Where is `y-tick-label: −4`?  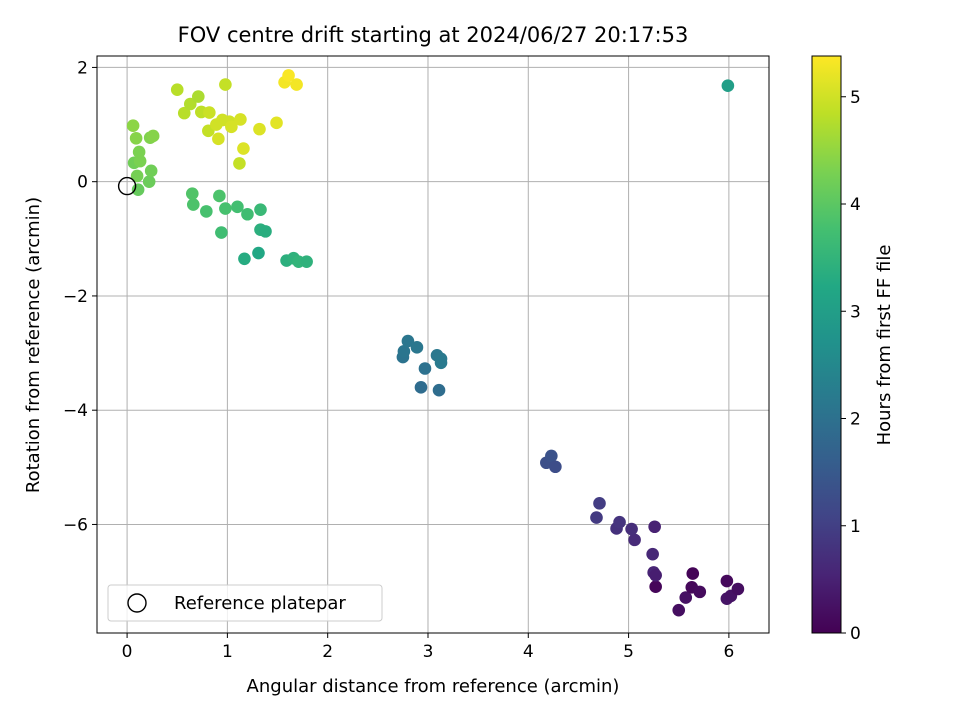
y-tick-label: −4 is located at coordinates (75, 411).